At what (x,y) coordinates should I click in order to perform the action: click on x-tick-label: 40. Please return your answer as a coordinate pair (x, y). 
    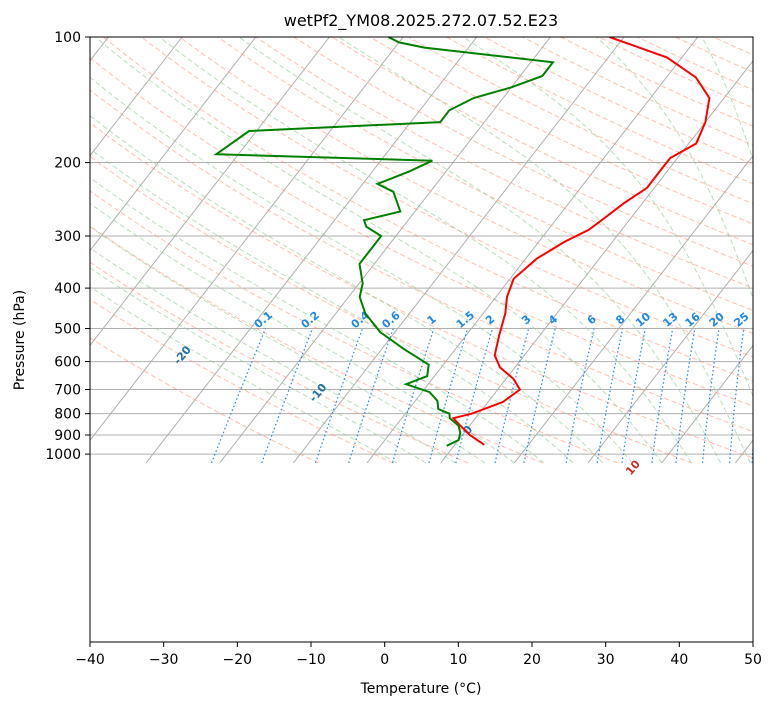
    Looking at the image, I should click on (679, 660).